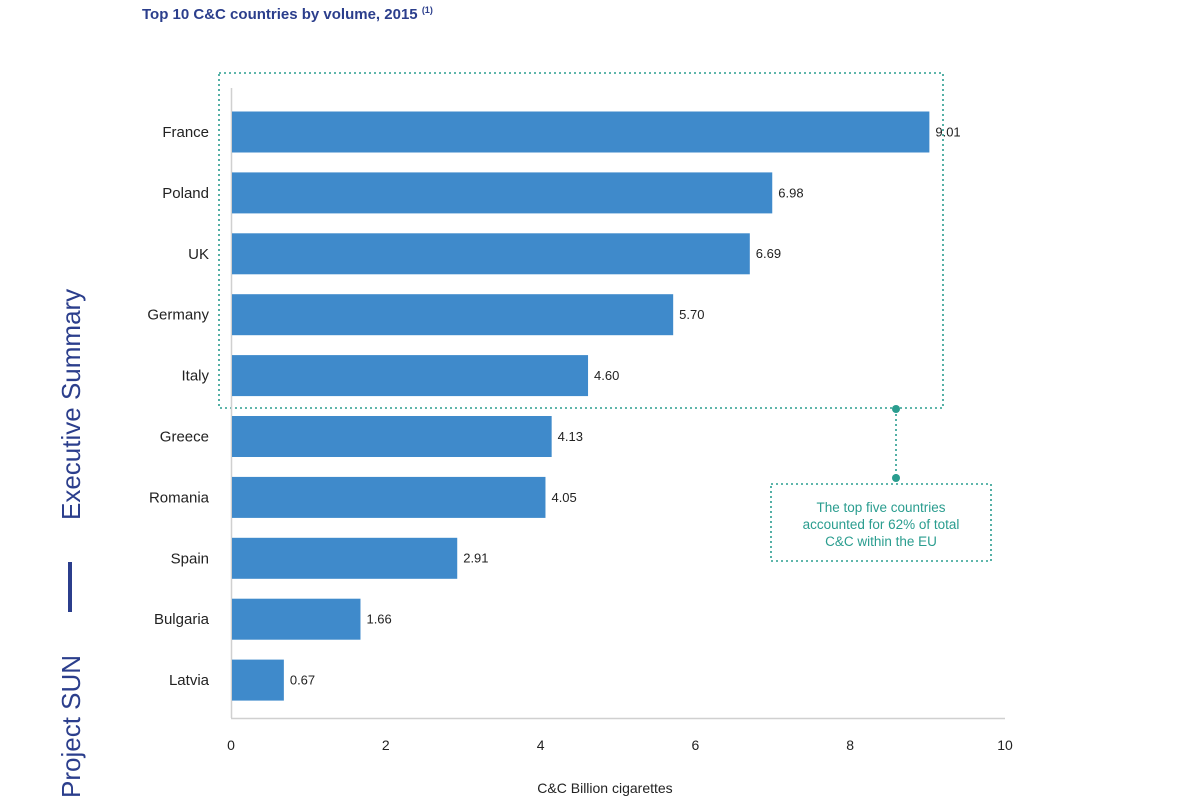 The image size is (1198, 799). Describe the element at coordinates (768, 253) in the screenshot. I see `value-label-uk: 6.69` at that location.